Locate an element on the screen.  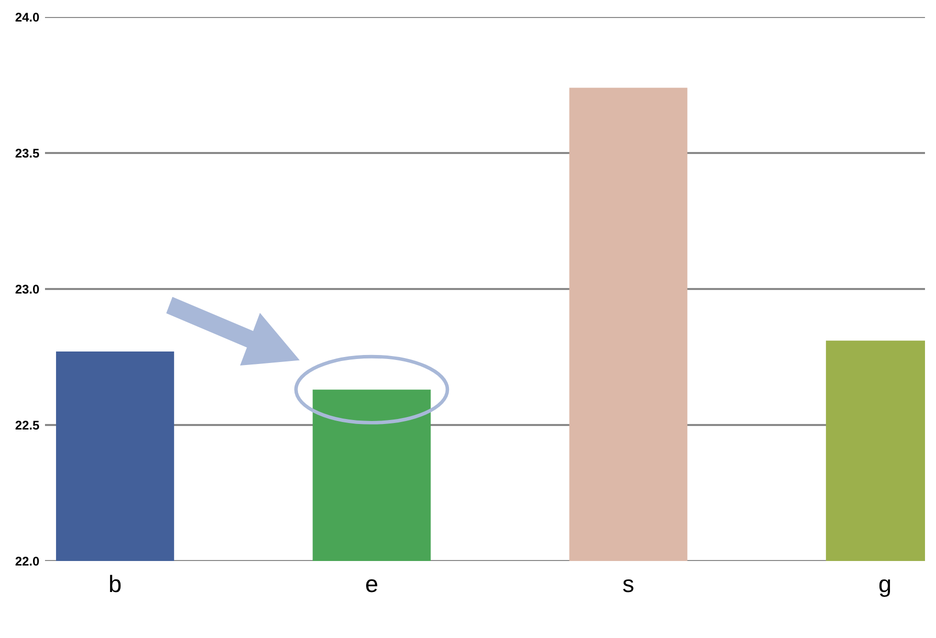
y-tick-label: 22.5 is located at coordinates (28, 425).